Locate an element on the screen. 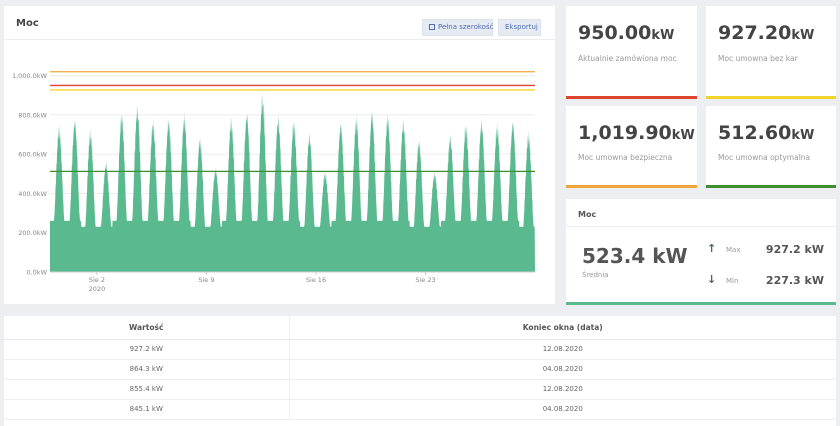 The height and width of the screenshot is (426, 840). arrow-down-icon: ↓ is located at coordinates (712, 279).